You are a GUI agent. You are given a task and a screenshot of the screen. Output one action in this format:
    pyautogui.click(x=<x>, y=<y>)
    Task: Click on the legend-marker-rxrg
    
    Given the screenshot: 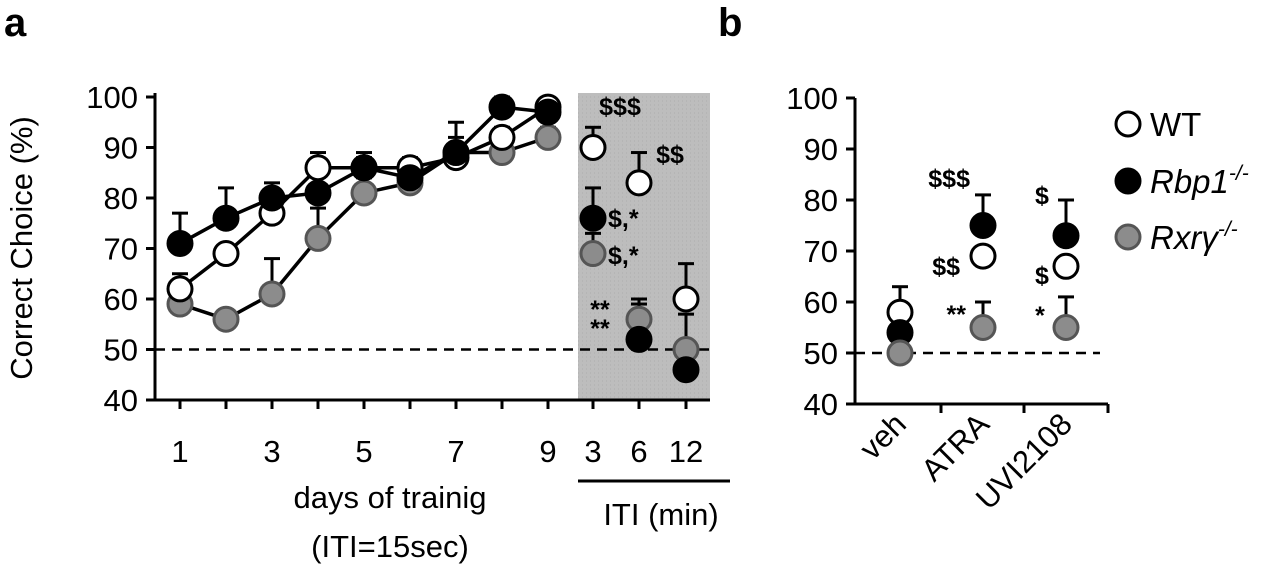 What is the action you would take?
    pyautogui.click(x=1128, y=237)
    